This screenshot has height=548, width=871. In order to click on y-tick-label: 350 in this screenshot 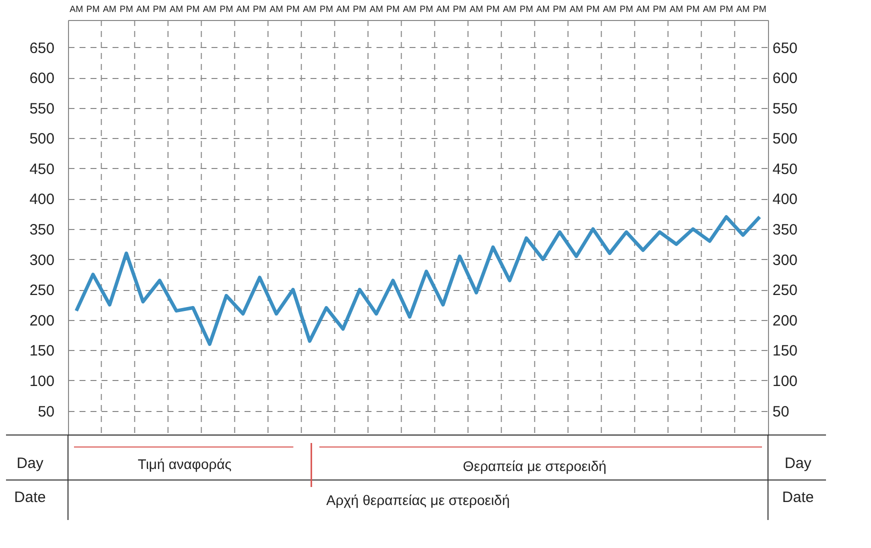, I will do `click(41, 230)`.